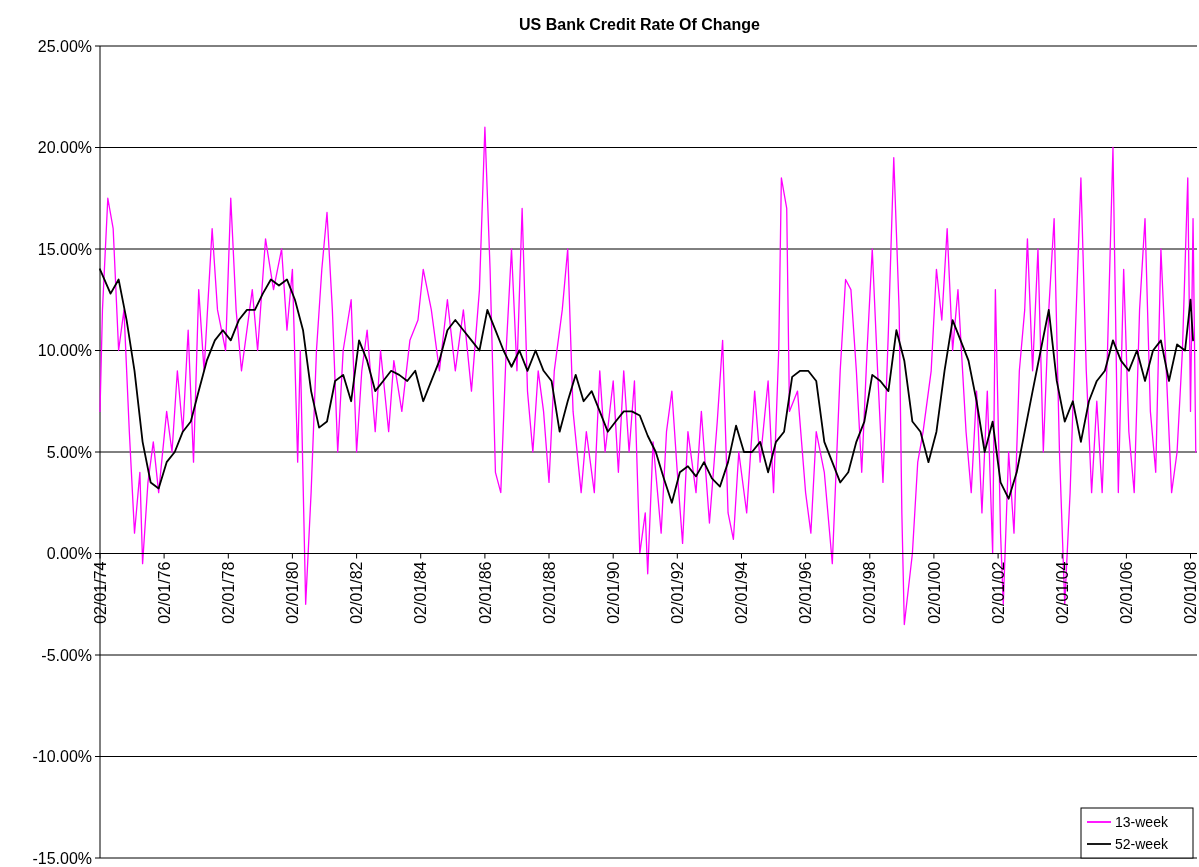 The width and height of the screenshot is (1199, 867). I want to click on x-tick-label: 02/01/04, so click(1062, 592).